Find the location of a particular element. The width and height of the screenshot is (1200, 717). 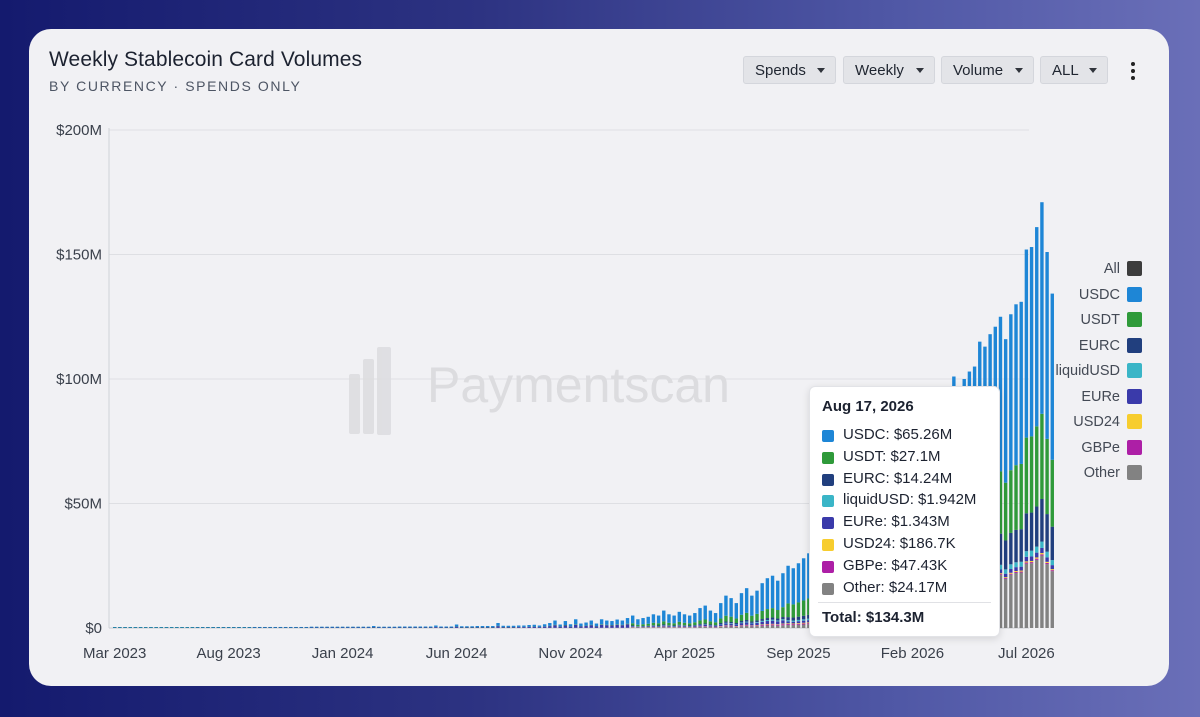

legend-item-usd24: USD24 is located at coordinates (1089, 424).